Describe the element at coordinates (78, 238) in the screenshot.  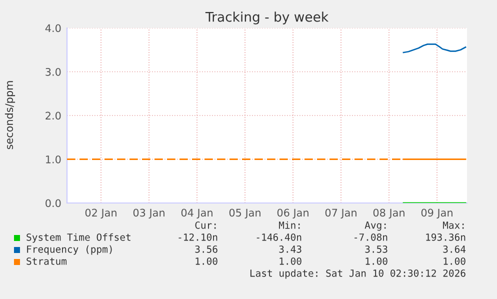
I see `legend-label: System Time Offset` at that location.